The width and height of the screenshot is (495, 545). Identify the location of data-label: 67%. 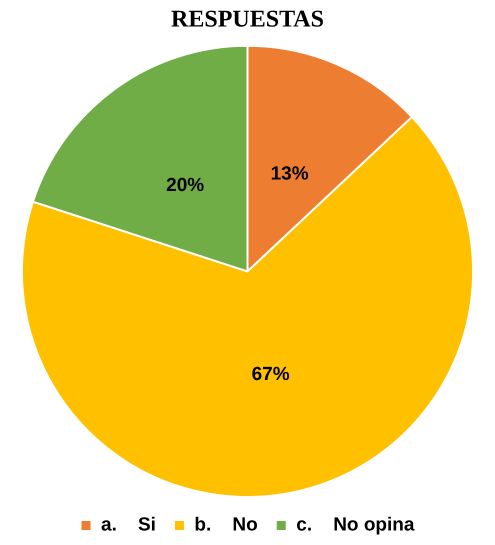
(271, 375).